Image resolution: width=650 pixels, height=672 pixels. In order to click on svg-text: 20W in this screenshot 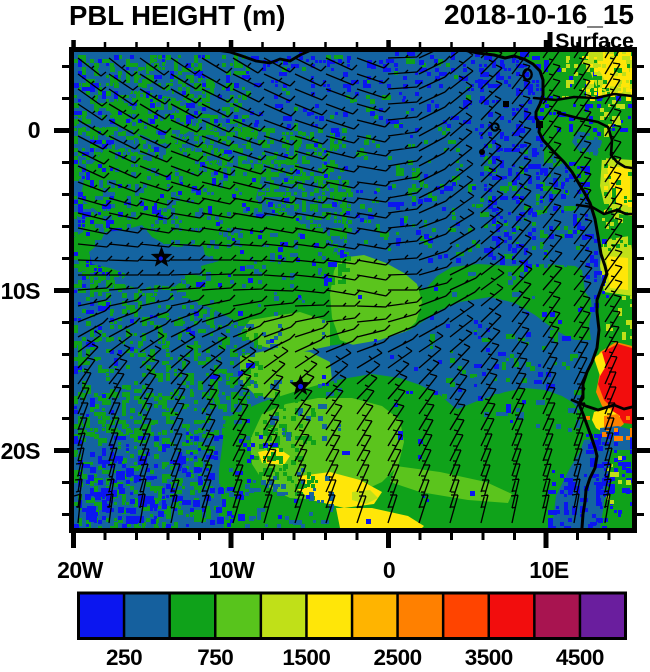, I will do `click(80, 570)`.